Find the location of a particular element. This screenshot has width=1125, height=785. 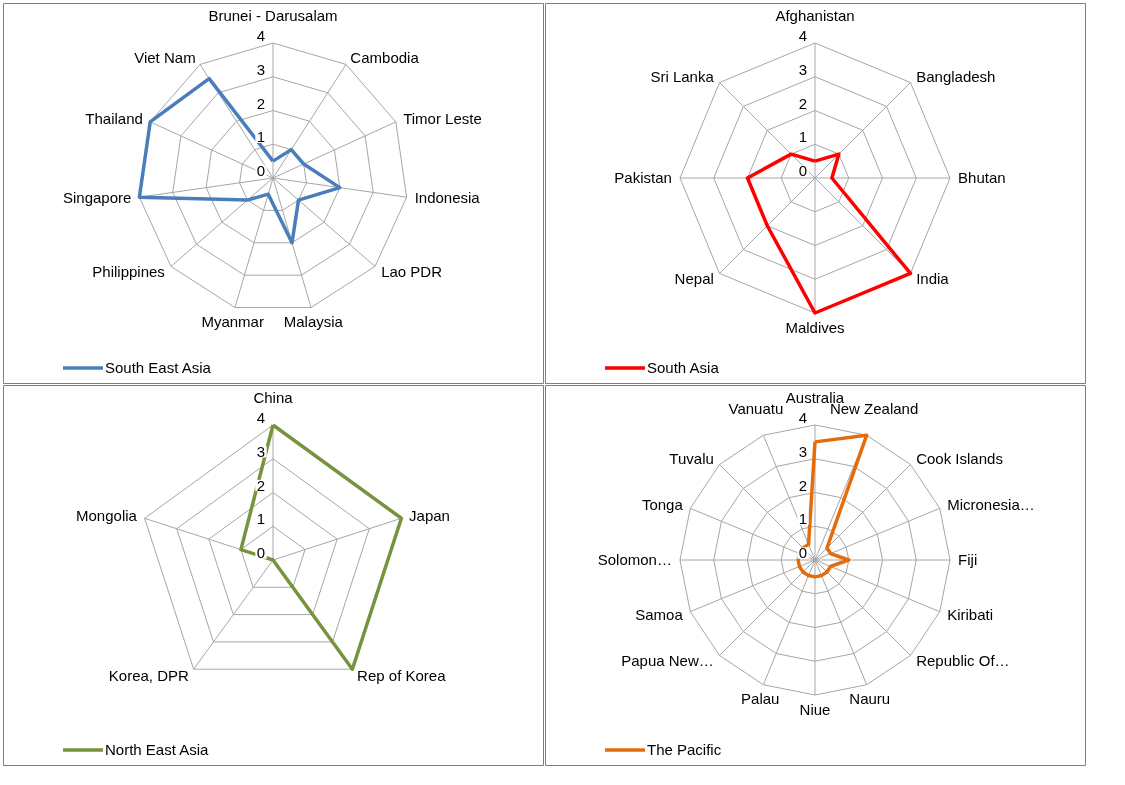

legend-label: South East Asia is located at coordinates (158, 367).